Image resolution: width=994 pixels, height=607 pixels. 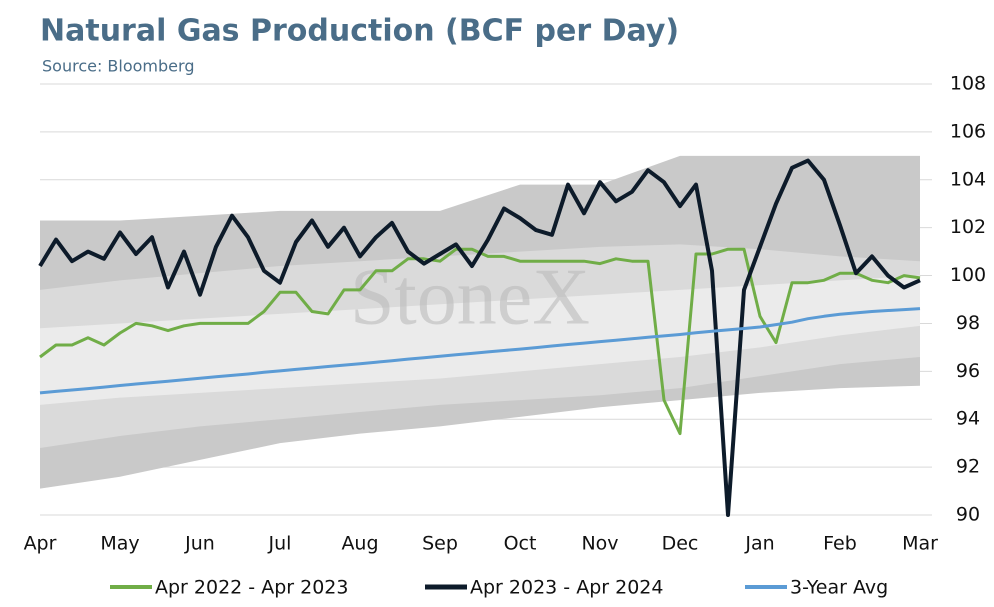 What do you see at coordinates (118, 66) in the screenshot?
I see `chart-subtitle: Source: Bloomberg` at bounding box center [118, 66].